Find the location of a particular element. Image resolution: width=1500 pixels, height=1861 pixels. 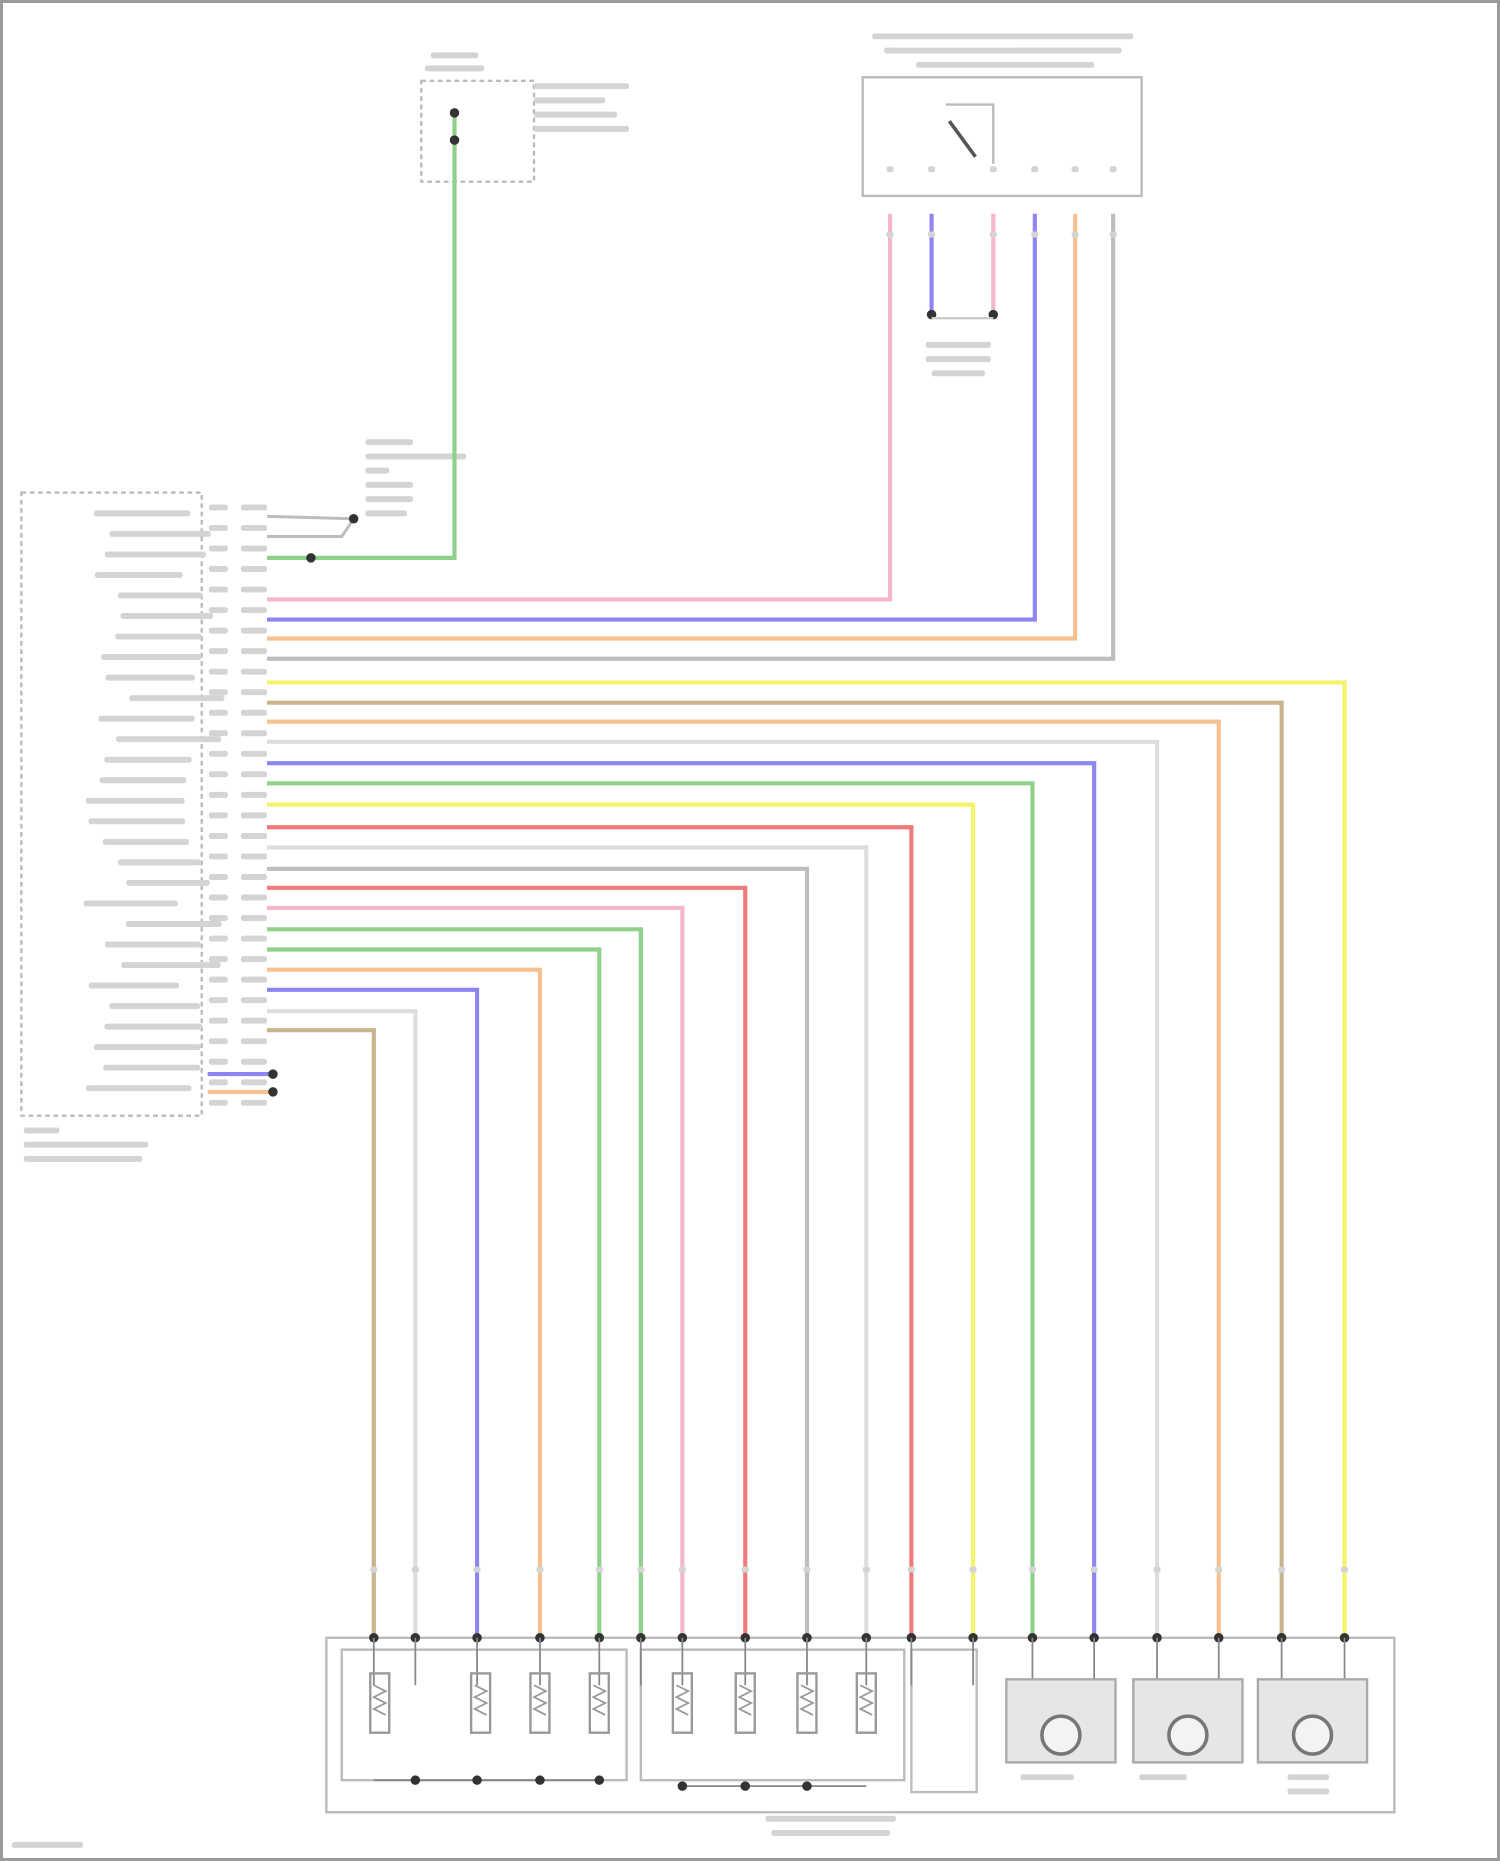

switch-contact is located at coordinates (962, 139).